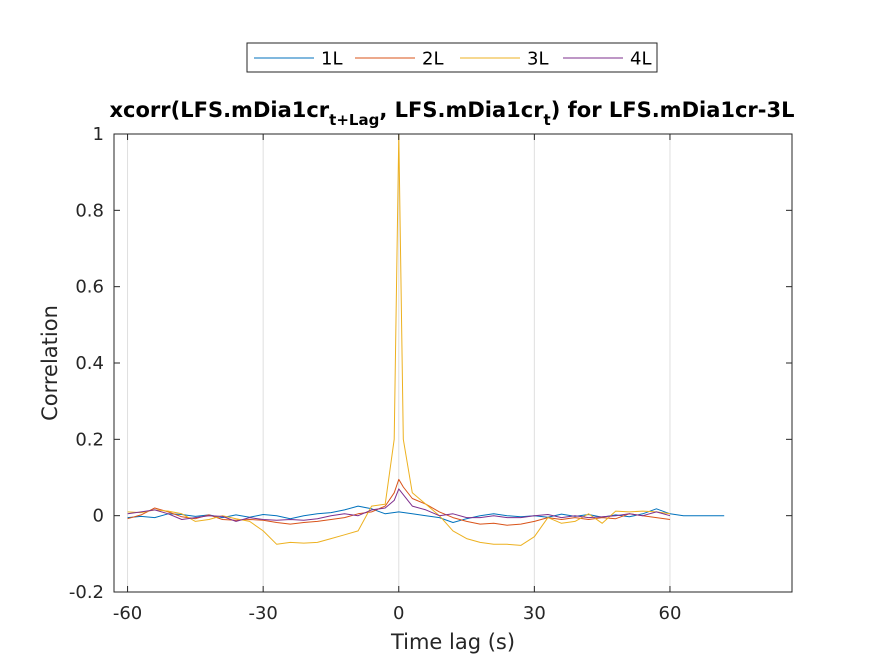 This screenshot has height=656, width=875. Describe the element at coordinates (399, 505) in the screenshot. I see `series-line-4l` at that location.